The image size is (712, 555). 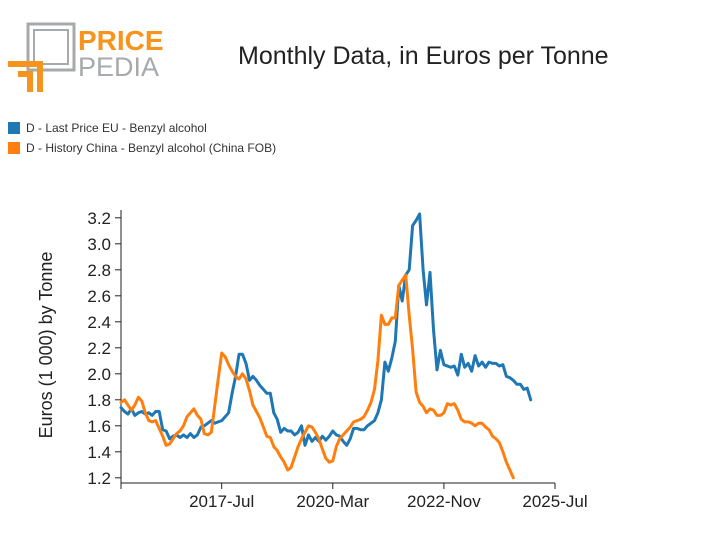 What do you see at coordinates (116, 128) in the screenshot?
I see `legend-label-eu: D - Last Price EU - Benzyl alcohol` at bounding box center [116, 128].